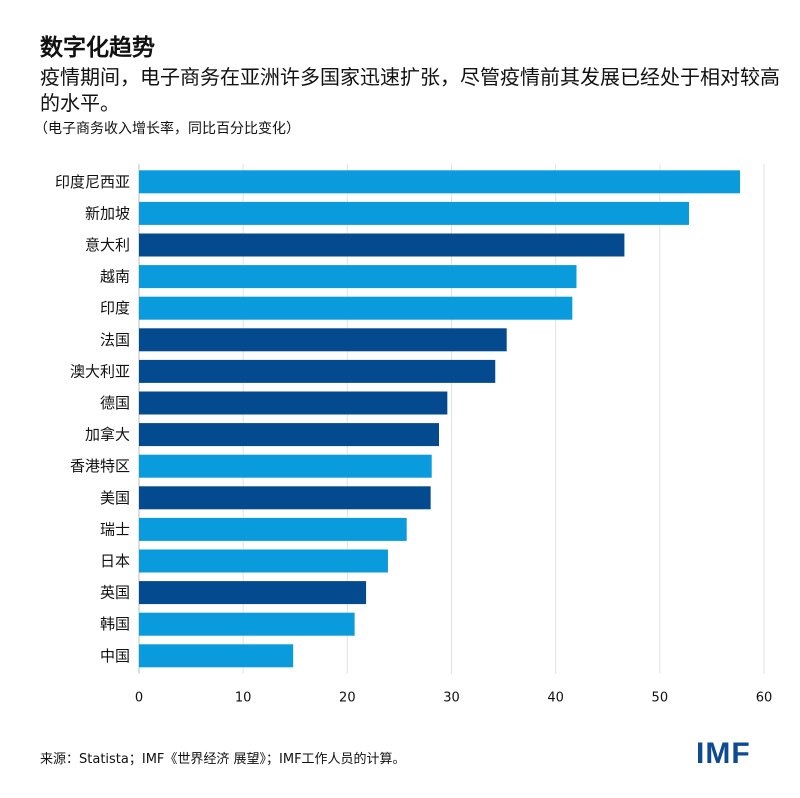 The image size is (800, 798). What do you see at coordinates (115, 498) in the screenshot?
I see `category-label: 美国` at bounding box center [115, 498].